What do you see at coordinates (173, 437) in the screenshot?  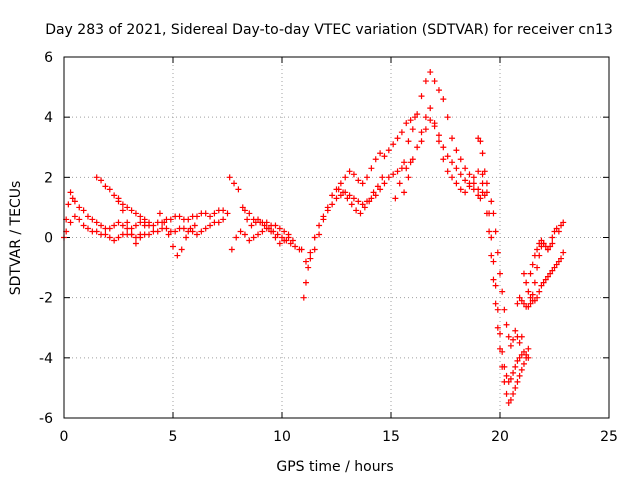 I see `x-tick-label: 5` at bounding box center [173, 437].